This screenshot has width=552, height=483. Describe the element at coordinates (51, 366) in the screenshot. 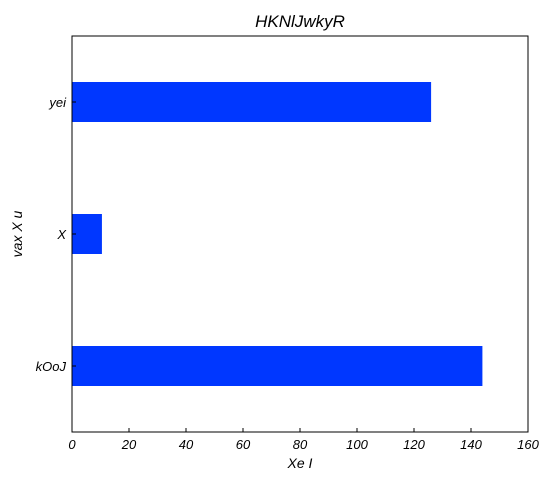

I see `y-tick-label: kOoJ` at that location.